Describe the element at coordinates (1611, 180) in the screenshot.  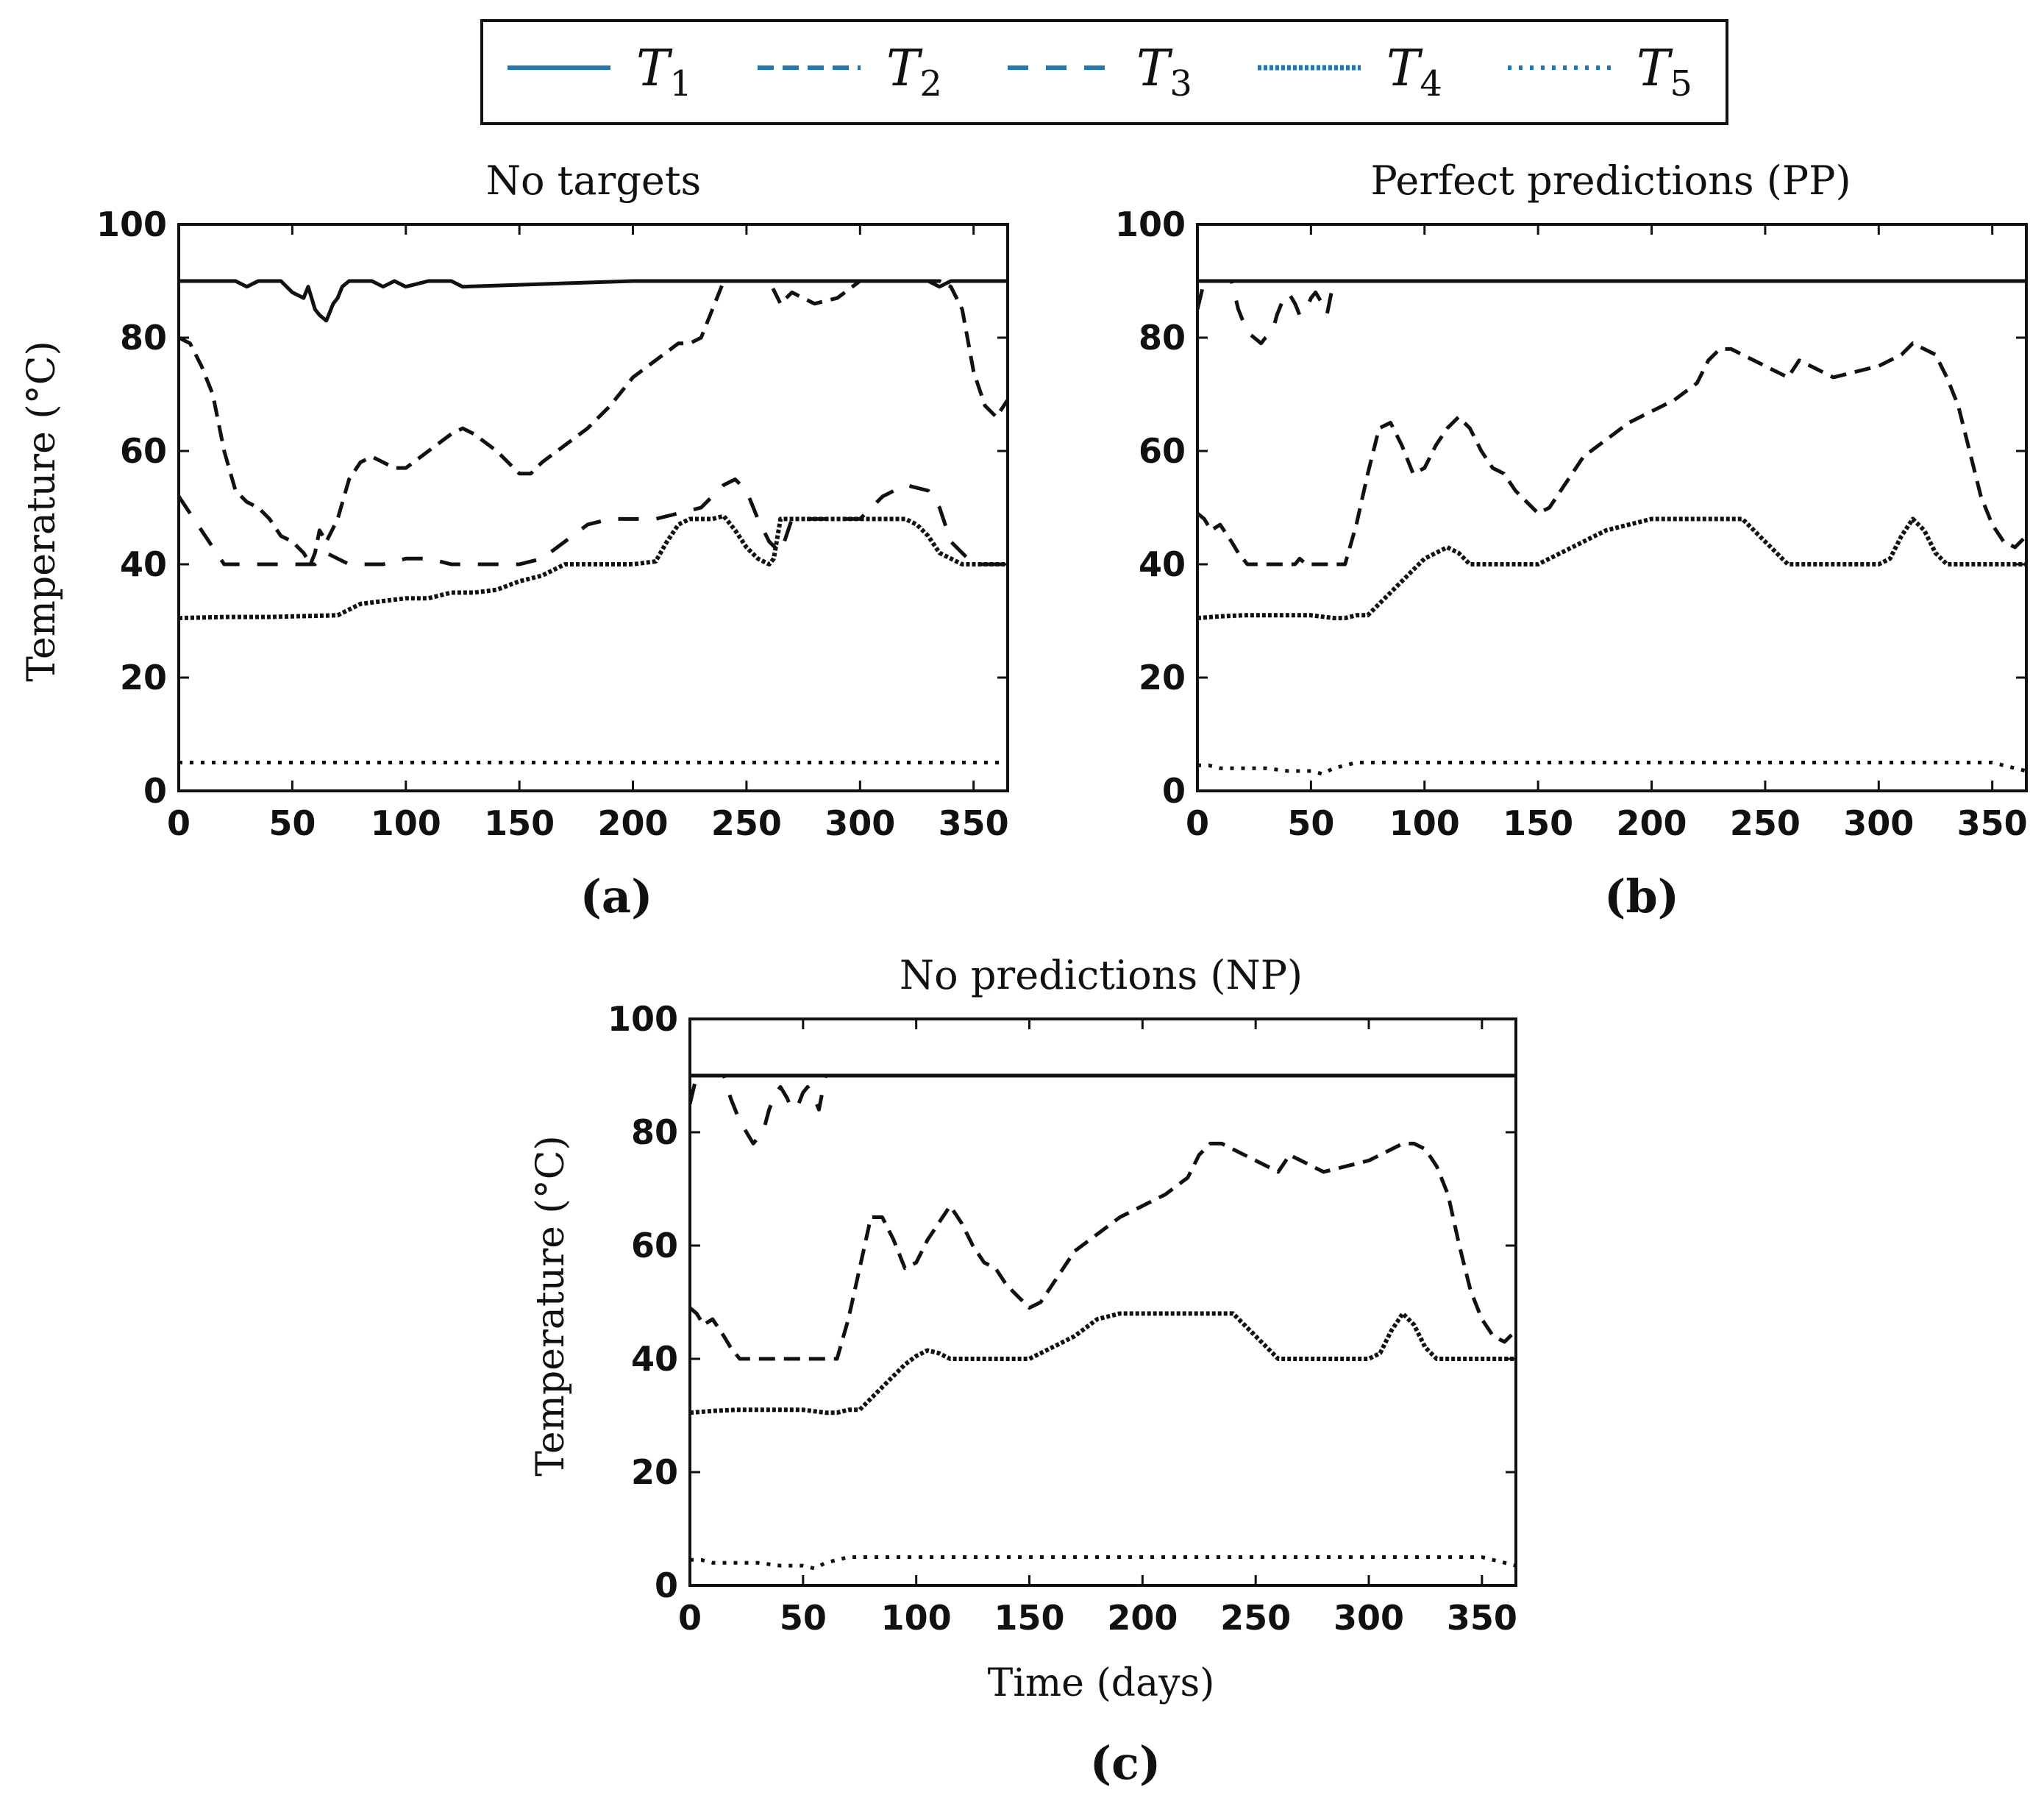
I see `panel-b-title: Perfect predictions (PP)` at that location.